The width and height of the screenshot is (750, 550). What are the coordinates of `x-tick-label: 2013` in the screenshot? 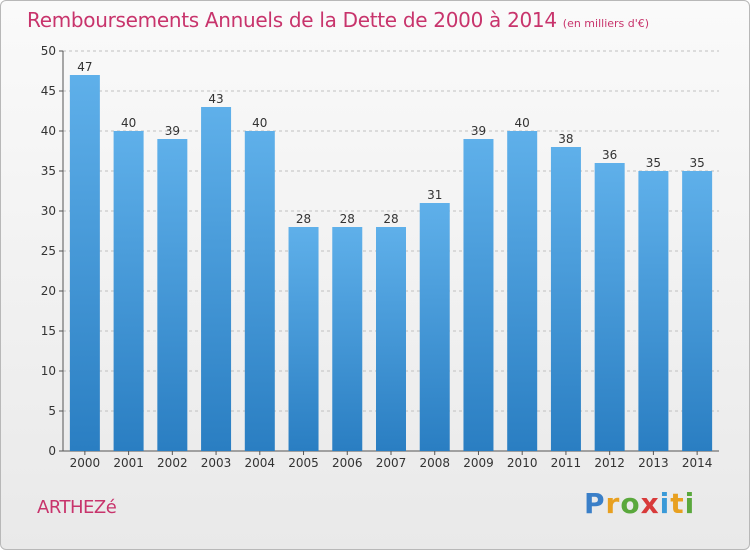 It's located at (653, 463).